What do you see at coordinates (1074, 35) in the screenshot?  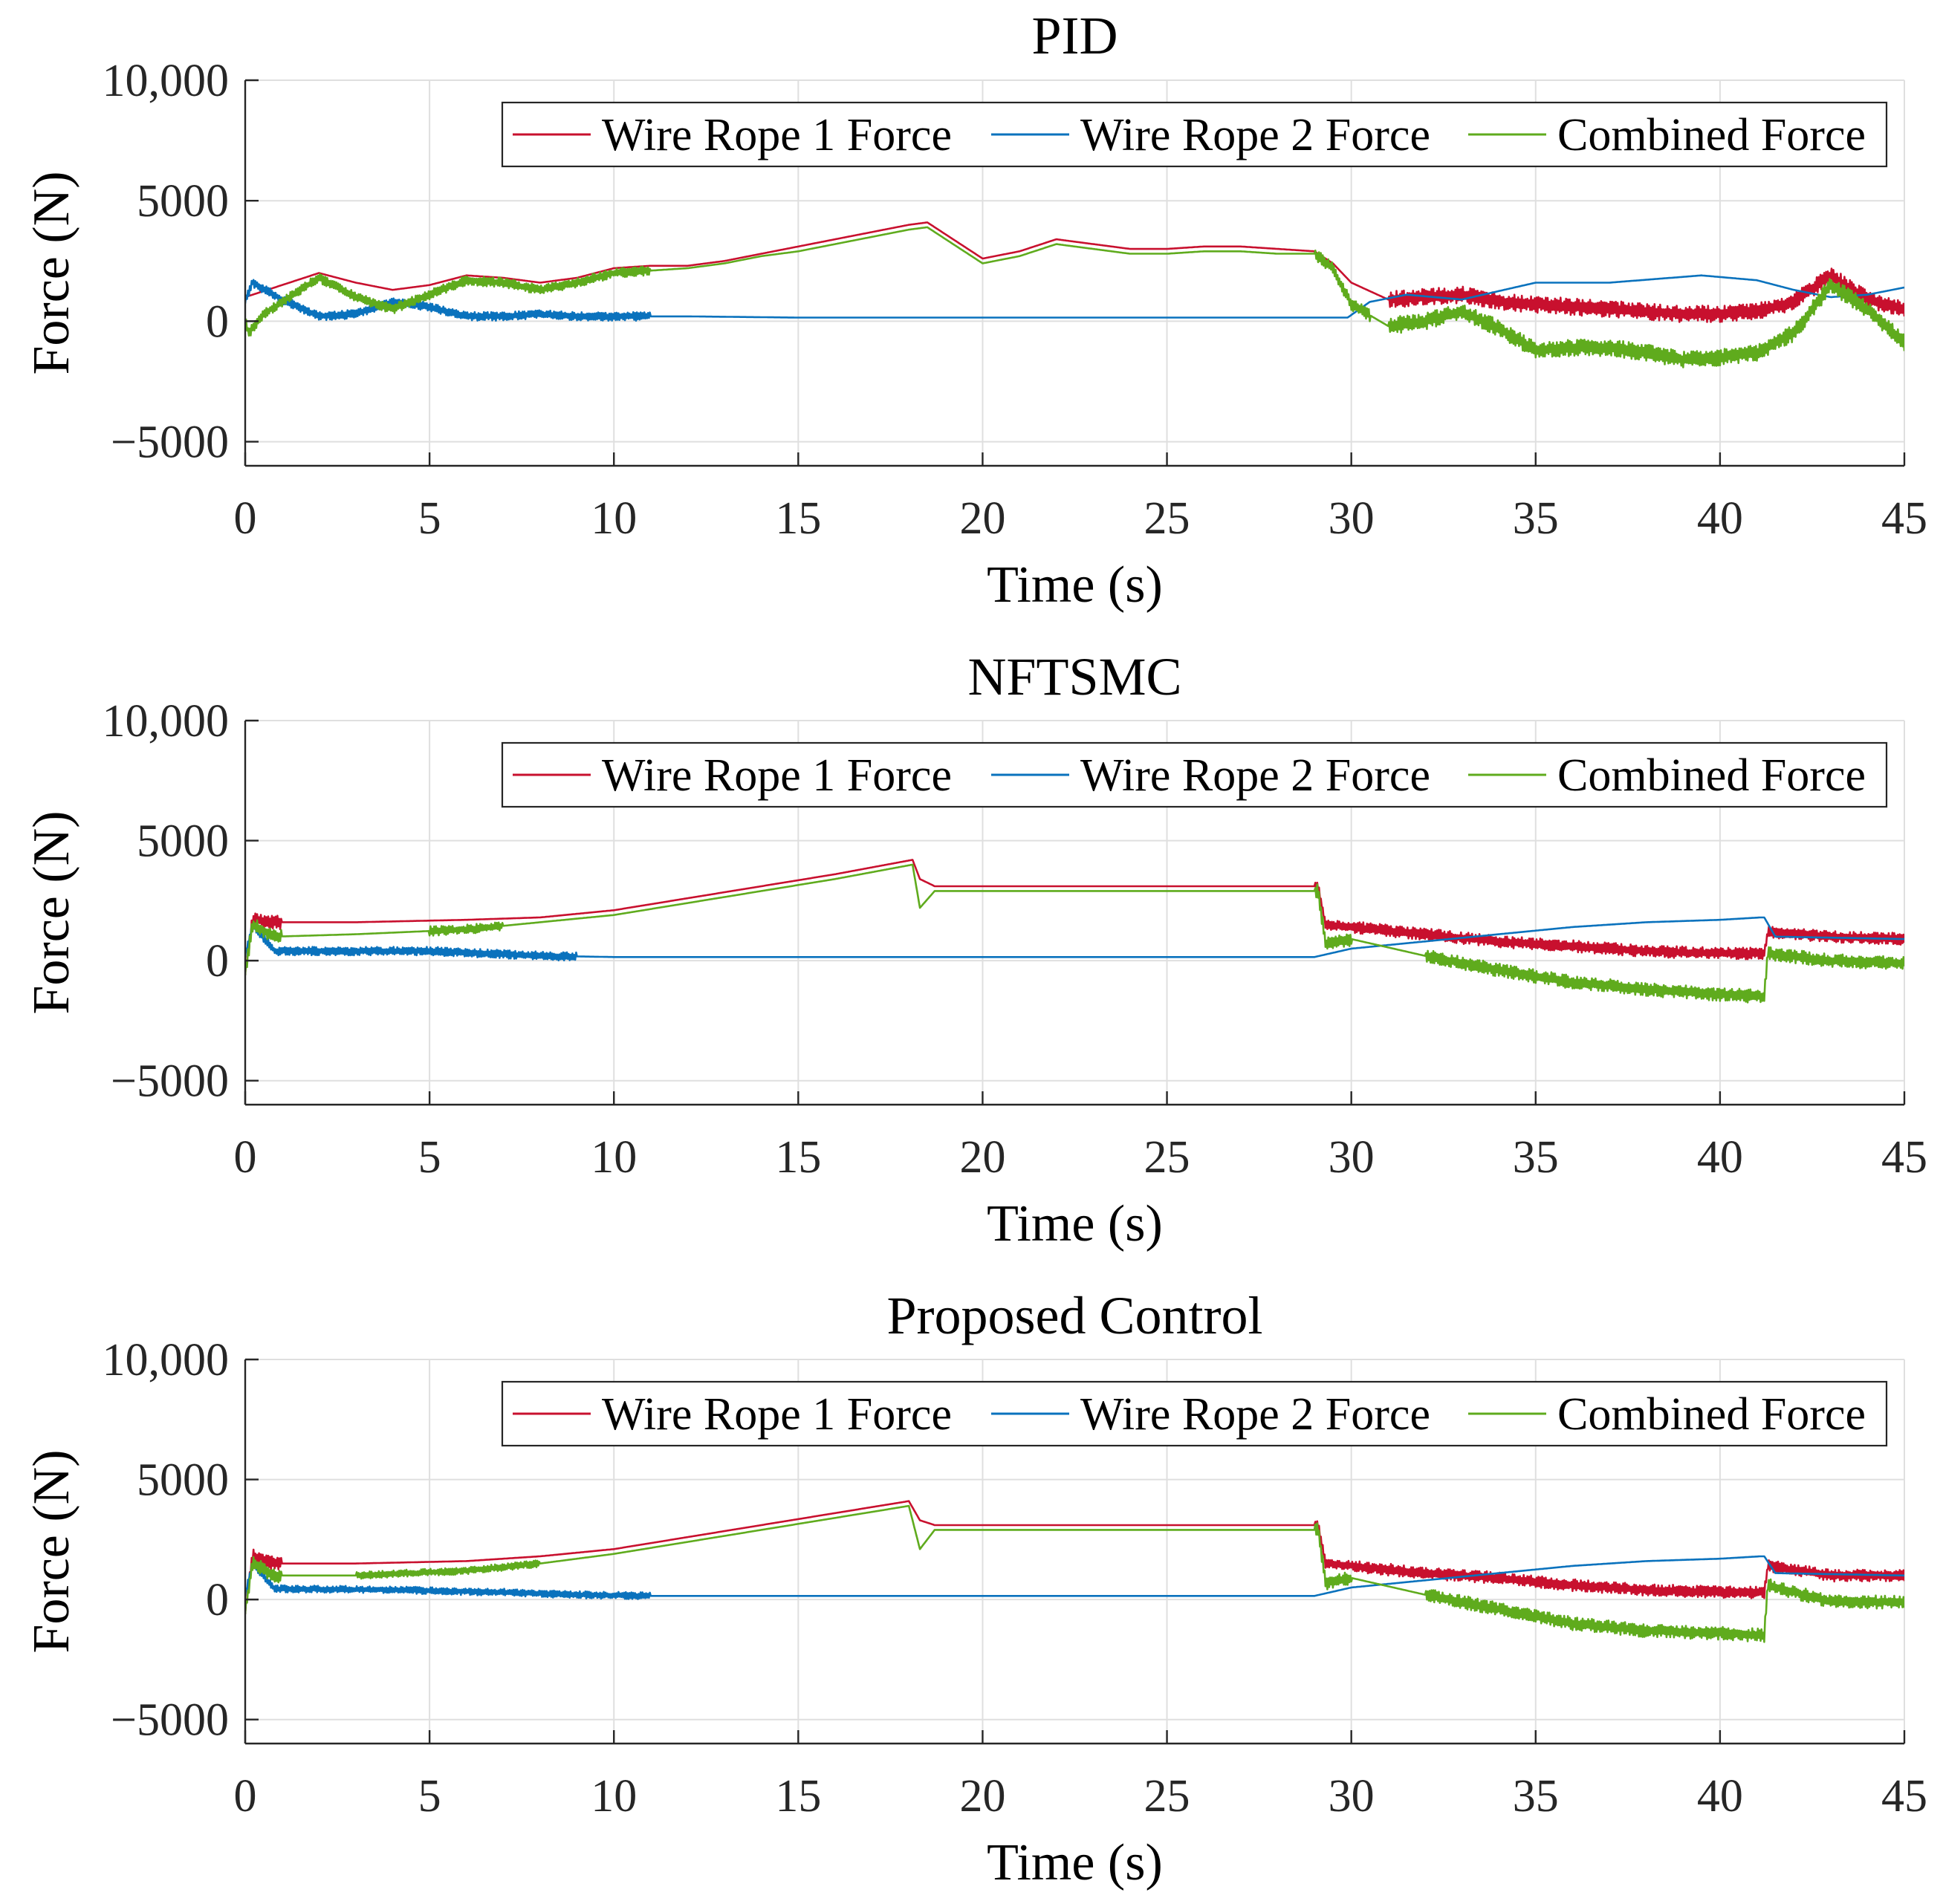 I see `chart-title: PID` at bounding box center [1074, 35].